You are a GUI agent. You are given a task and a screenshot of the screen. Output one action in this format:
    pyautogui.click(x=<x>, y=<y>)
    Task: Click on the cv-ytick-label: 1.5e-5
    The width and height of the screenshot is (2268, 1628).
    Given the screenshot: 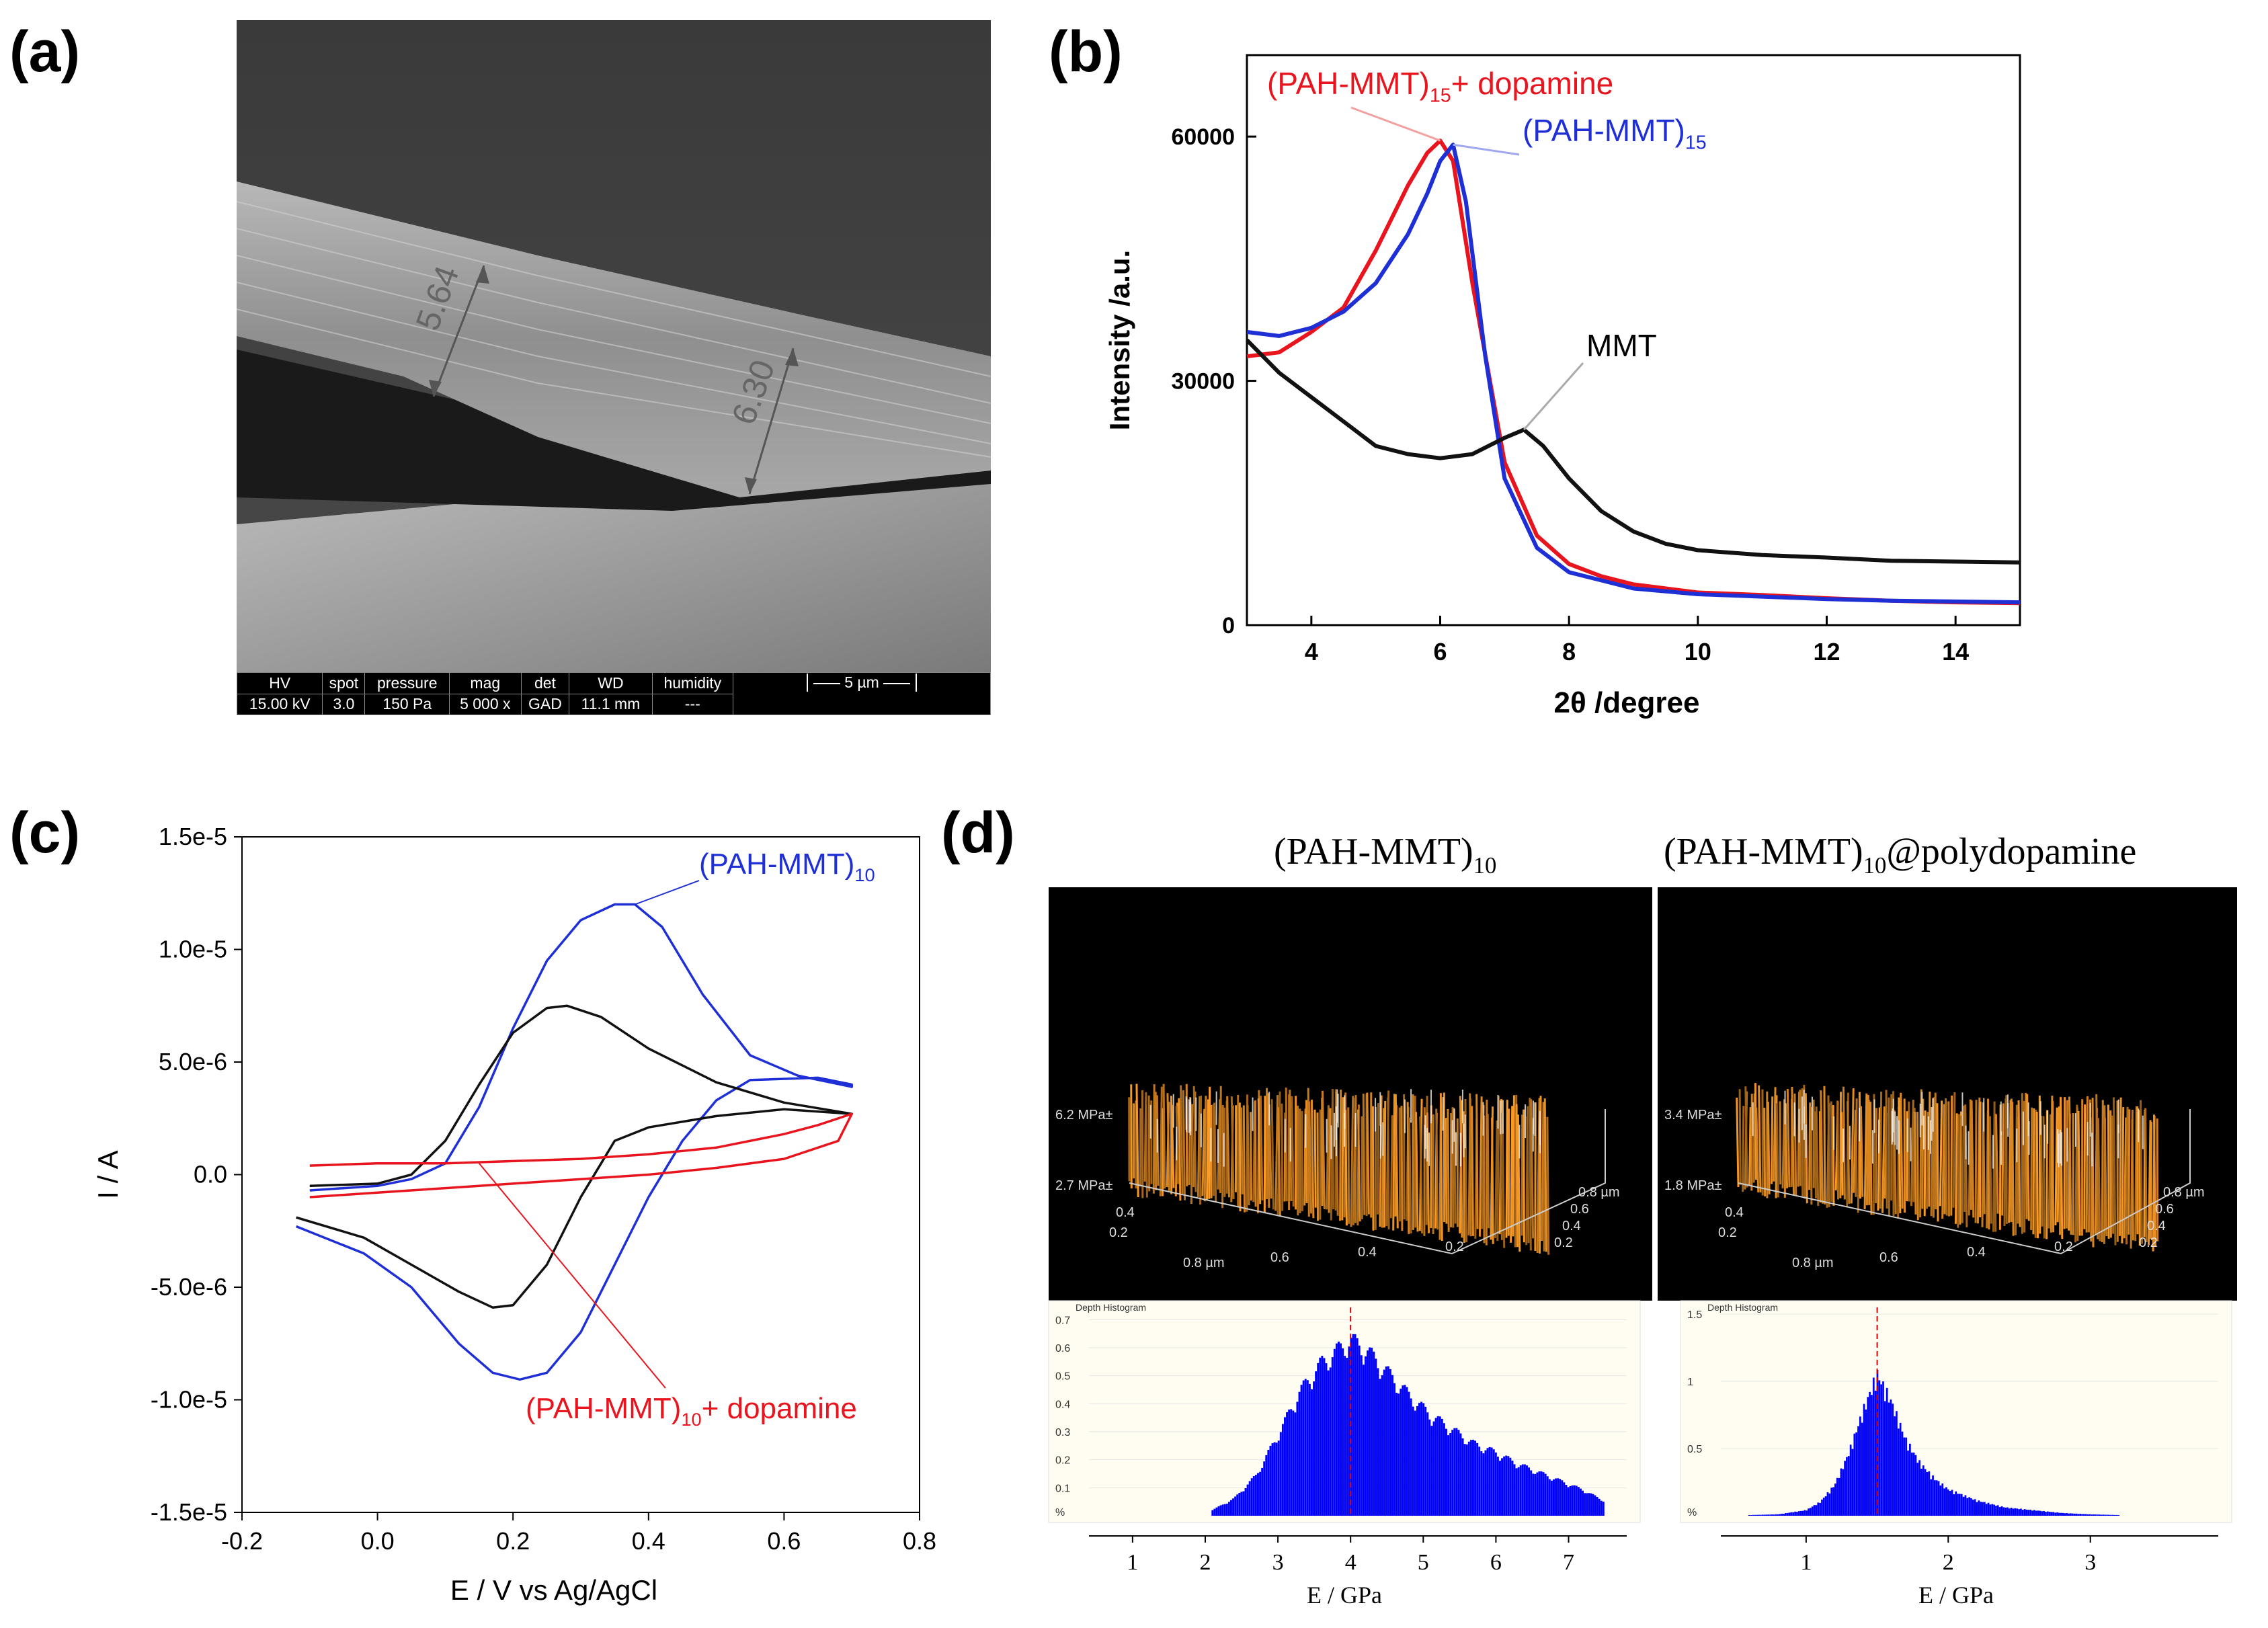 What is the action you would take?
    pyautogui.click(x=193, y=836)
    